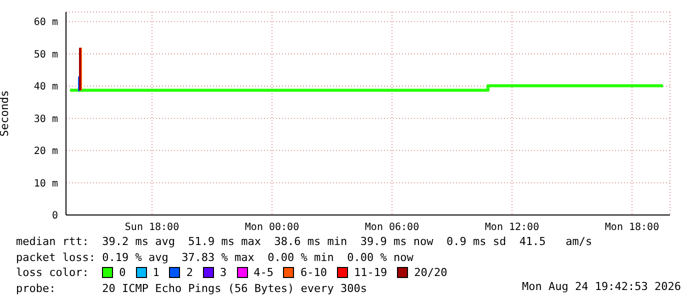  Describe the element at coordinates (55, 216) in the screenshot. I see `y-tick-label: 0` at that location.